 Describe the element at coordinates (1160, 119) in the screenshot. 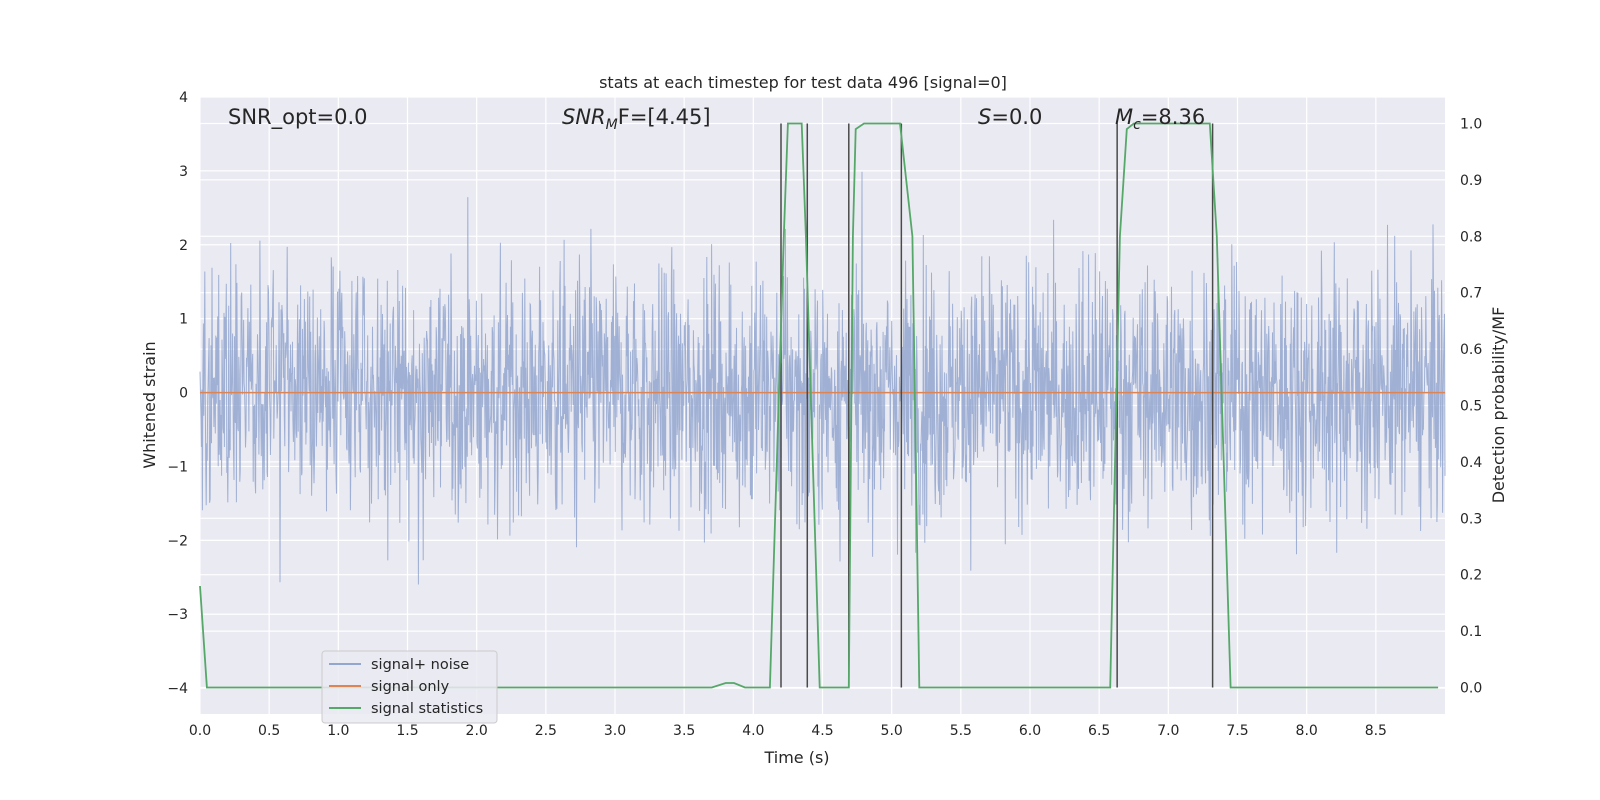

I see `annotation-mc: Mc=8.36` at that location.